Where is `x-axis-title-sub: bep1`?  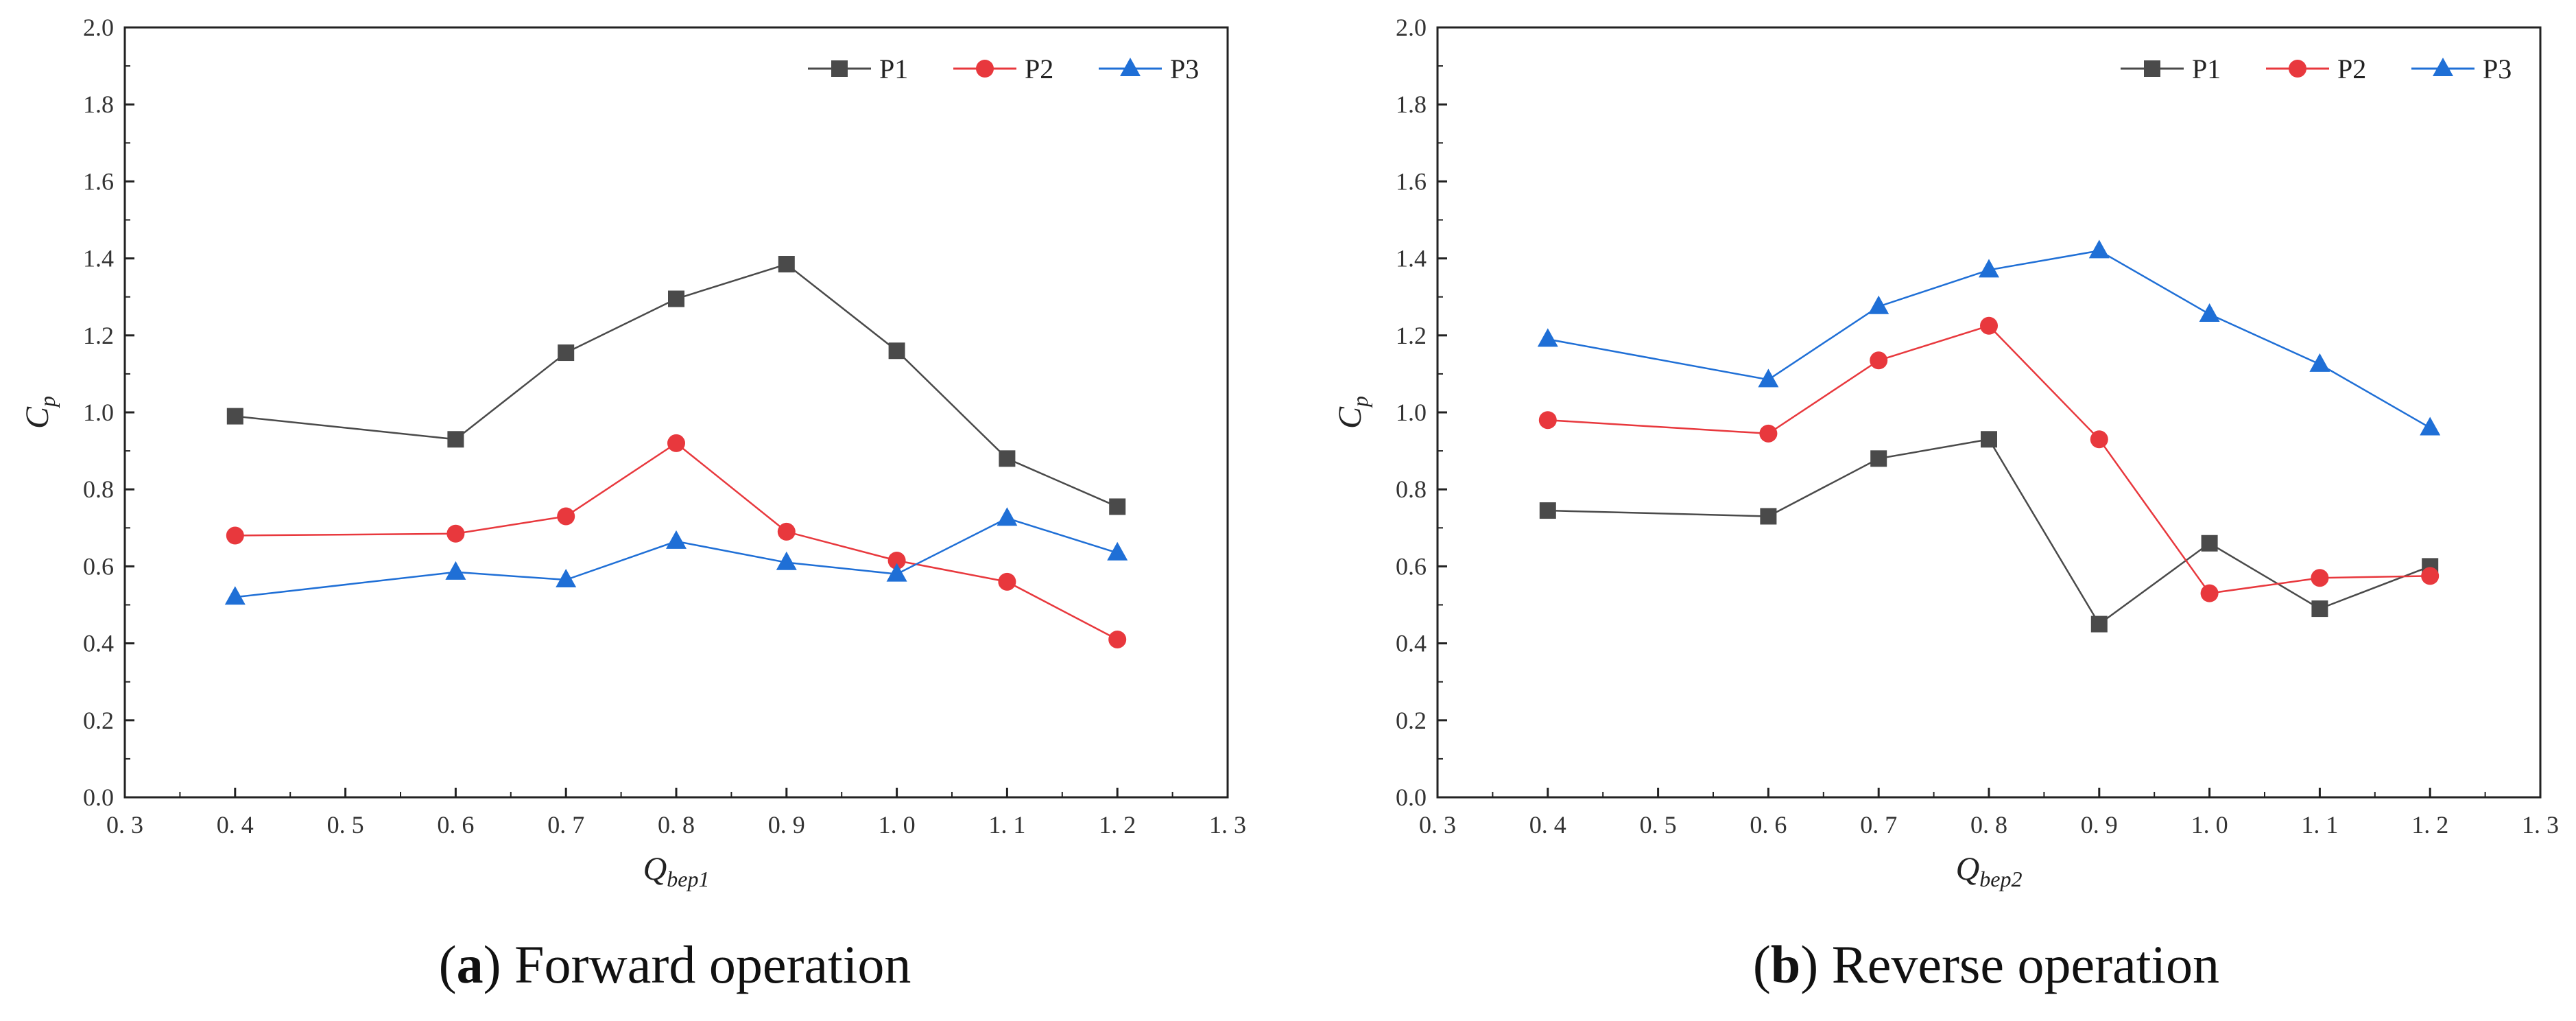
x-axis-title-sub: bep1 is located at coordinates (688, 879).